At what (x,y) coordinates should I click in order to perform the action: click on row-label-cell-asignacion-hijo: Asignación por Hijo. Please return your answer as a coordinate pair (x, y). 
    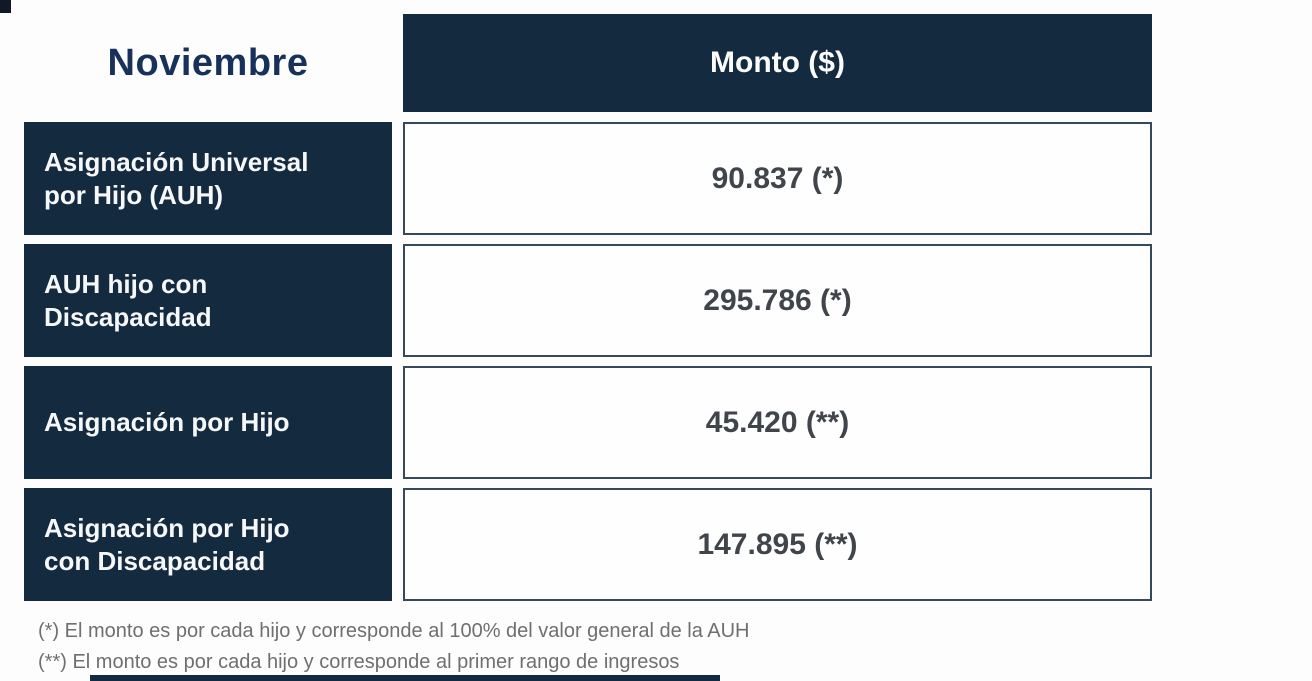
    Looking at the image, I should click on (208, 422).